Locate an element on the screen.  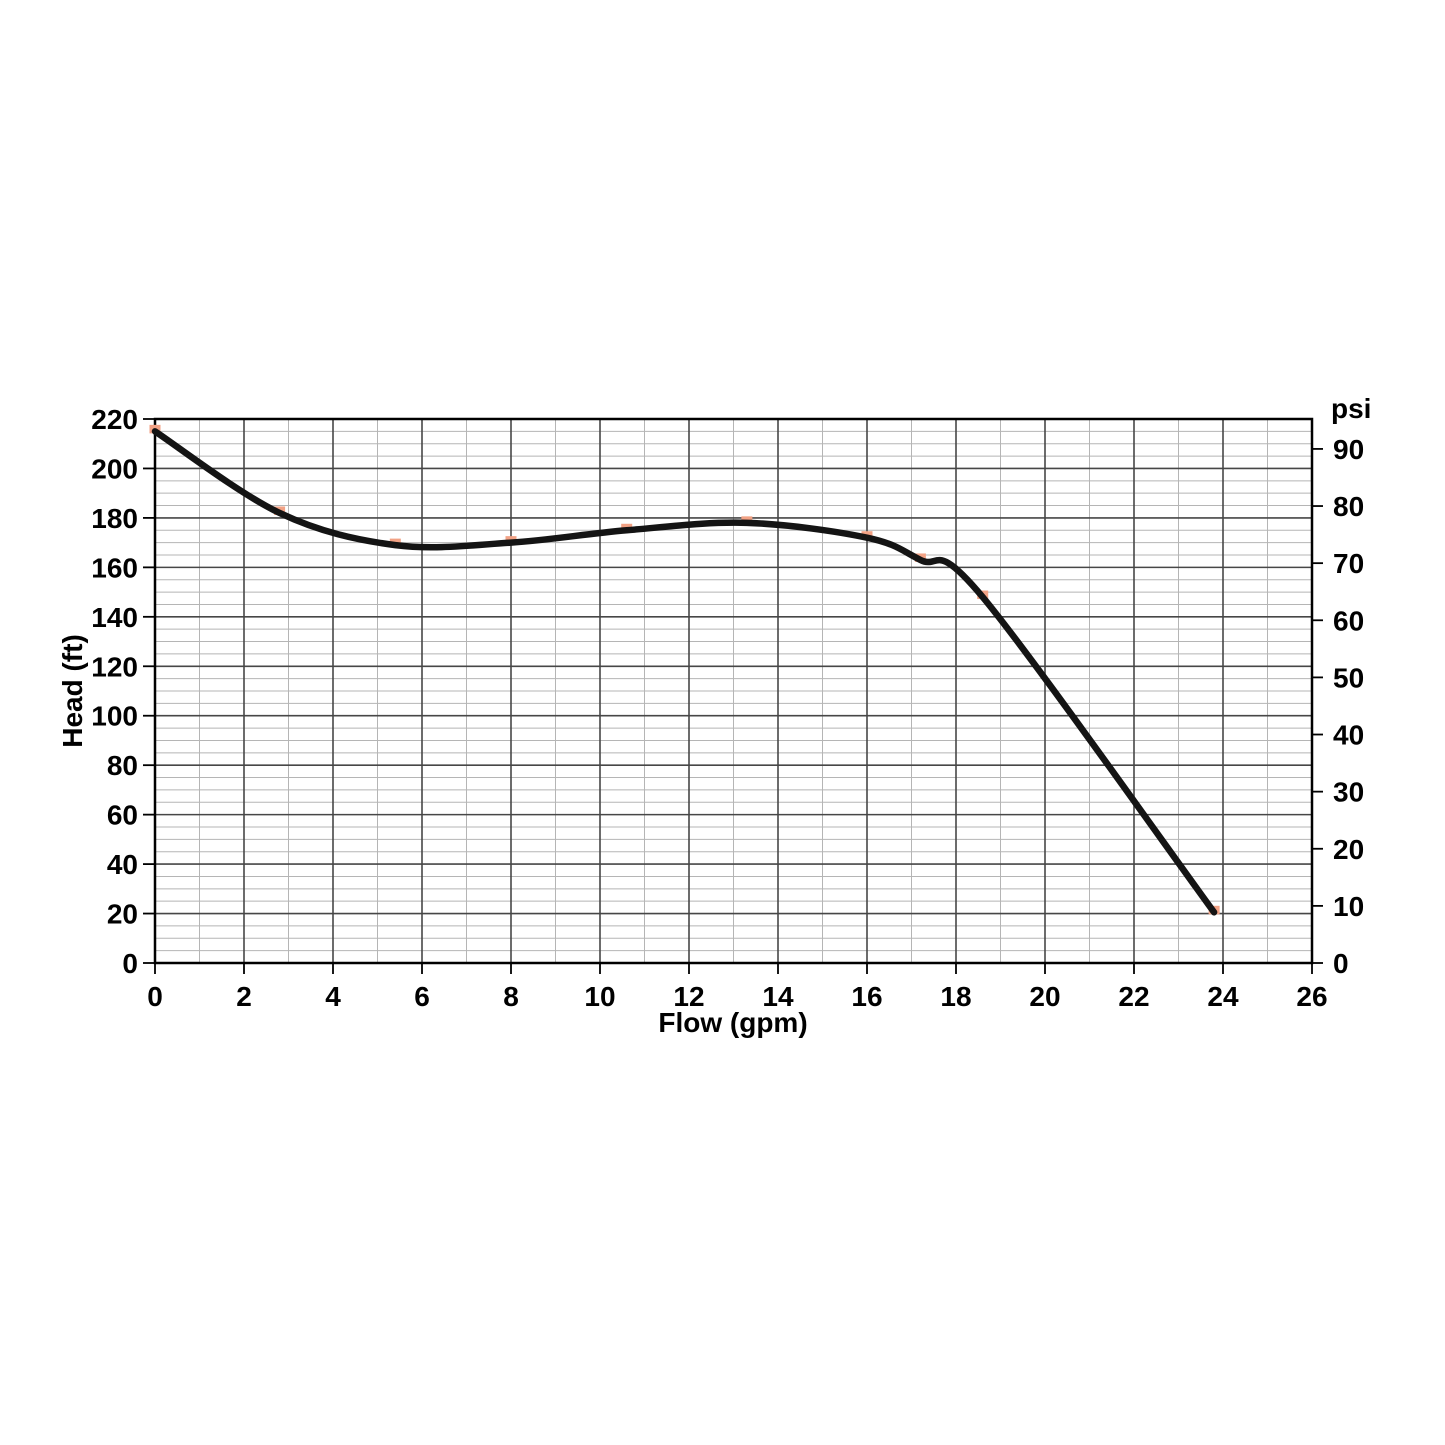
y-axis-title: Head (ft) is located at coordinates (72, 691).